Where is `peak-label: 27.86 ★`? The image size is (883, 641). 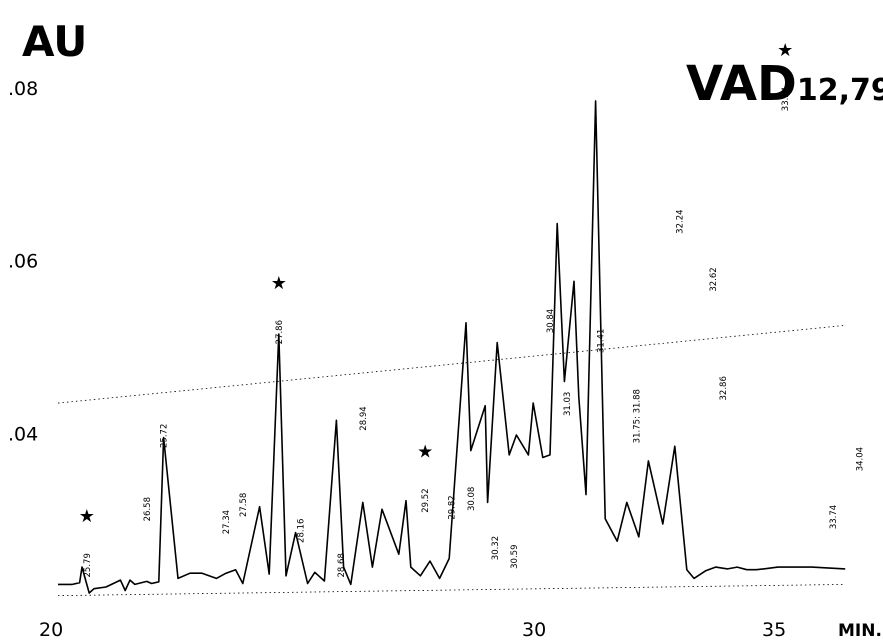 peak-label: 27.86 ★ is located at coordinates (279, 308).